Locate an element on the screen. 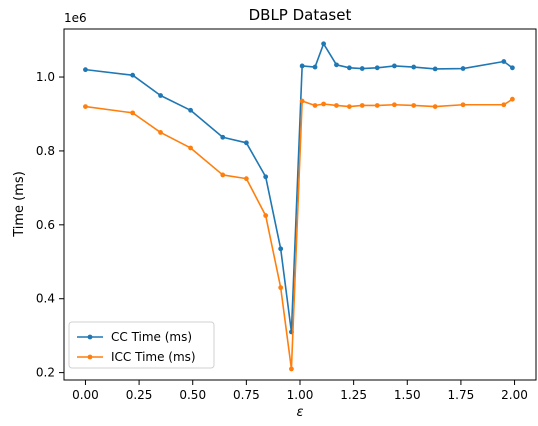 The image size is (538, 426). x-tick-label: 1.50 is located at coordinates (407, 395).